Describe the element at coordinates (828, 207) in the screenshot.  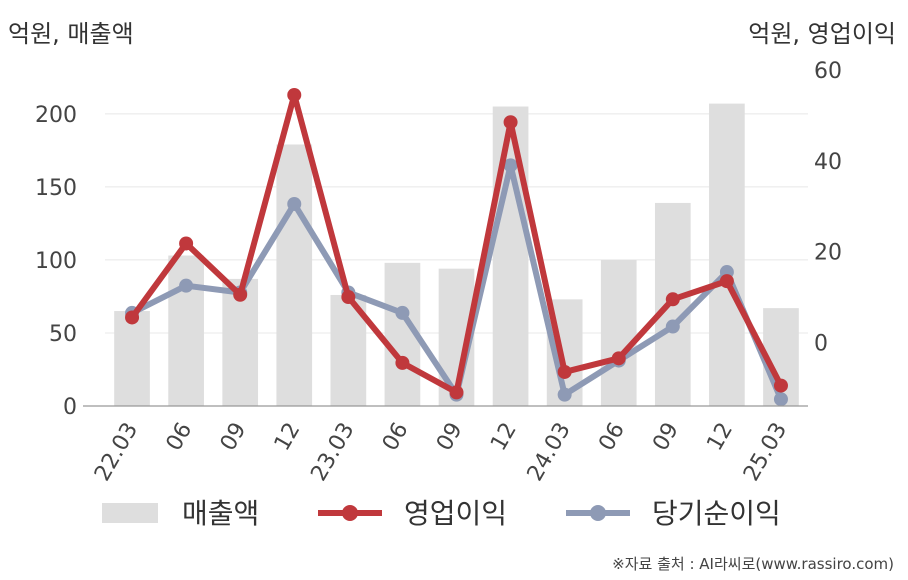
I see `right-y-axis: 0 20 40 60` at that location.